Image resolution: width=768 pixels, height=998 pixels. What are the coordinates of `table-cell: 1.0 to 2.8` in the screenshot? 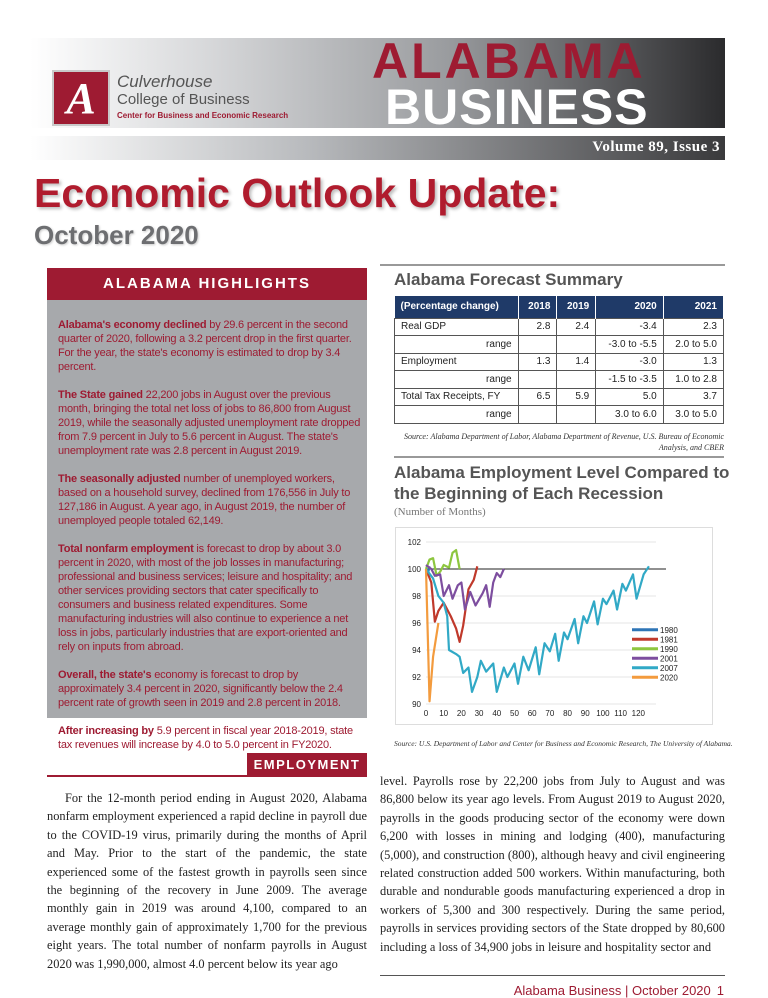 It's located at (693, 379).